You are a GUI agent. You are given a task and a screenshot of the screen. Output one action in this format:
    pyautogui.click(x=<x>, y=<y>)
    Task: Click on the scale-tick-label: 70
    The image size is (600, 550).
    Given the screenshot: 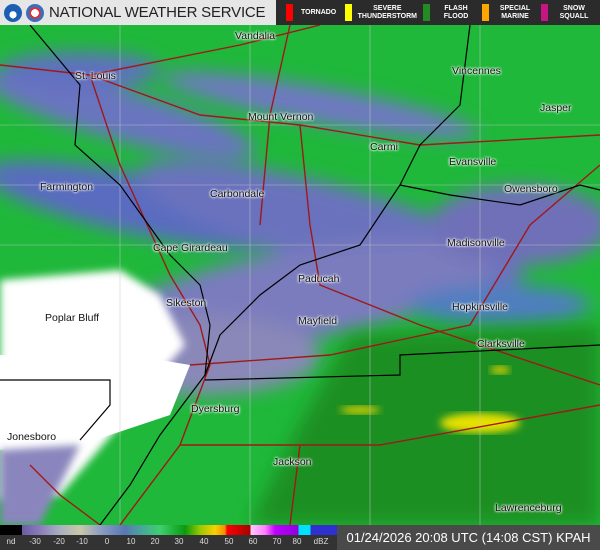 What is the action you would take?
    pyautogui.click(x=277, y=541)
    